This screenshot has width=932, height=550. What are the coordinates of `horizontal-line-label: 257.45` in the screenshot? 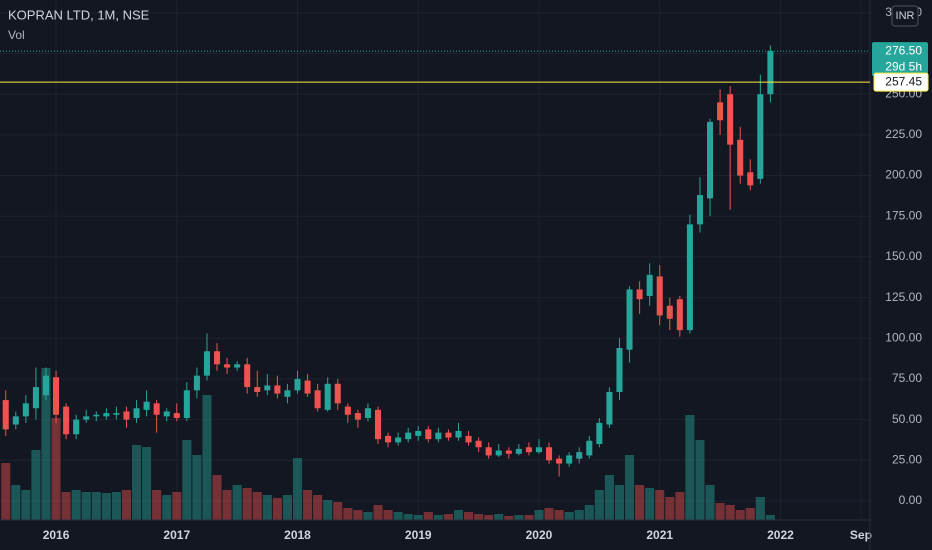 It's located at (903, 81).